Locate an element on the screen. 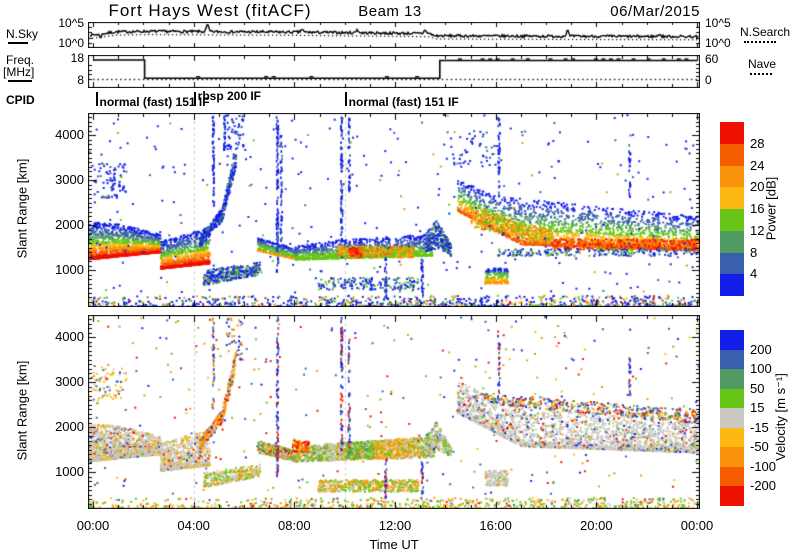 This screenshot has height=554, width=800. velocity-colorbar-boundary-label: -200 is located at coordinates (763, 485).